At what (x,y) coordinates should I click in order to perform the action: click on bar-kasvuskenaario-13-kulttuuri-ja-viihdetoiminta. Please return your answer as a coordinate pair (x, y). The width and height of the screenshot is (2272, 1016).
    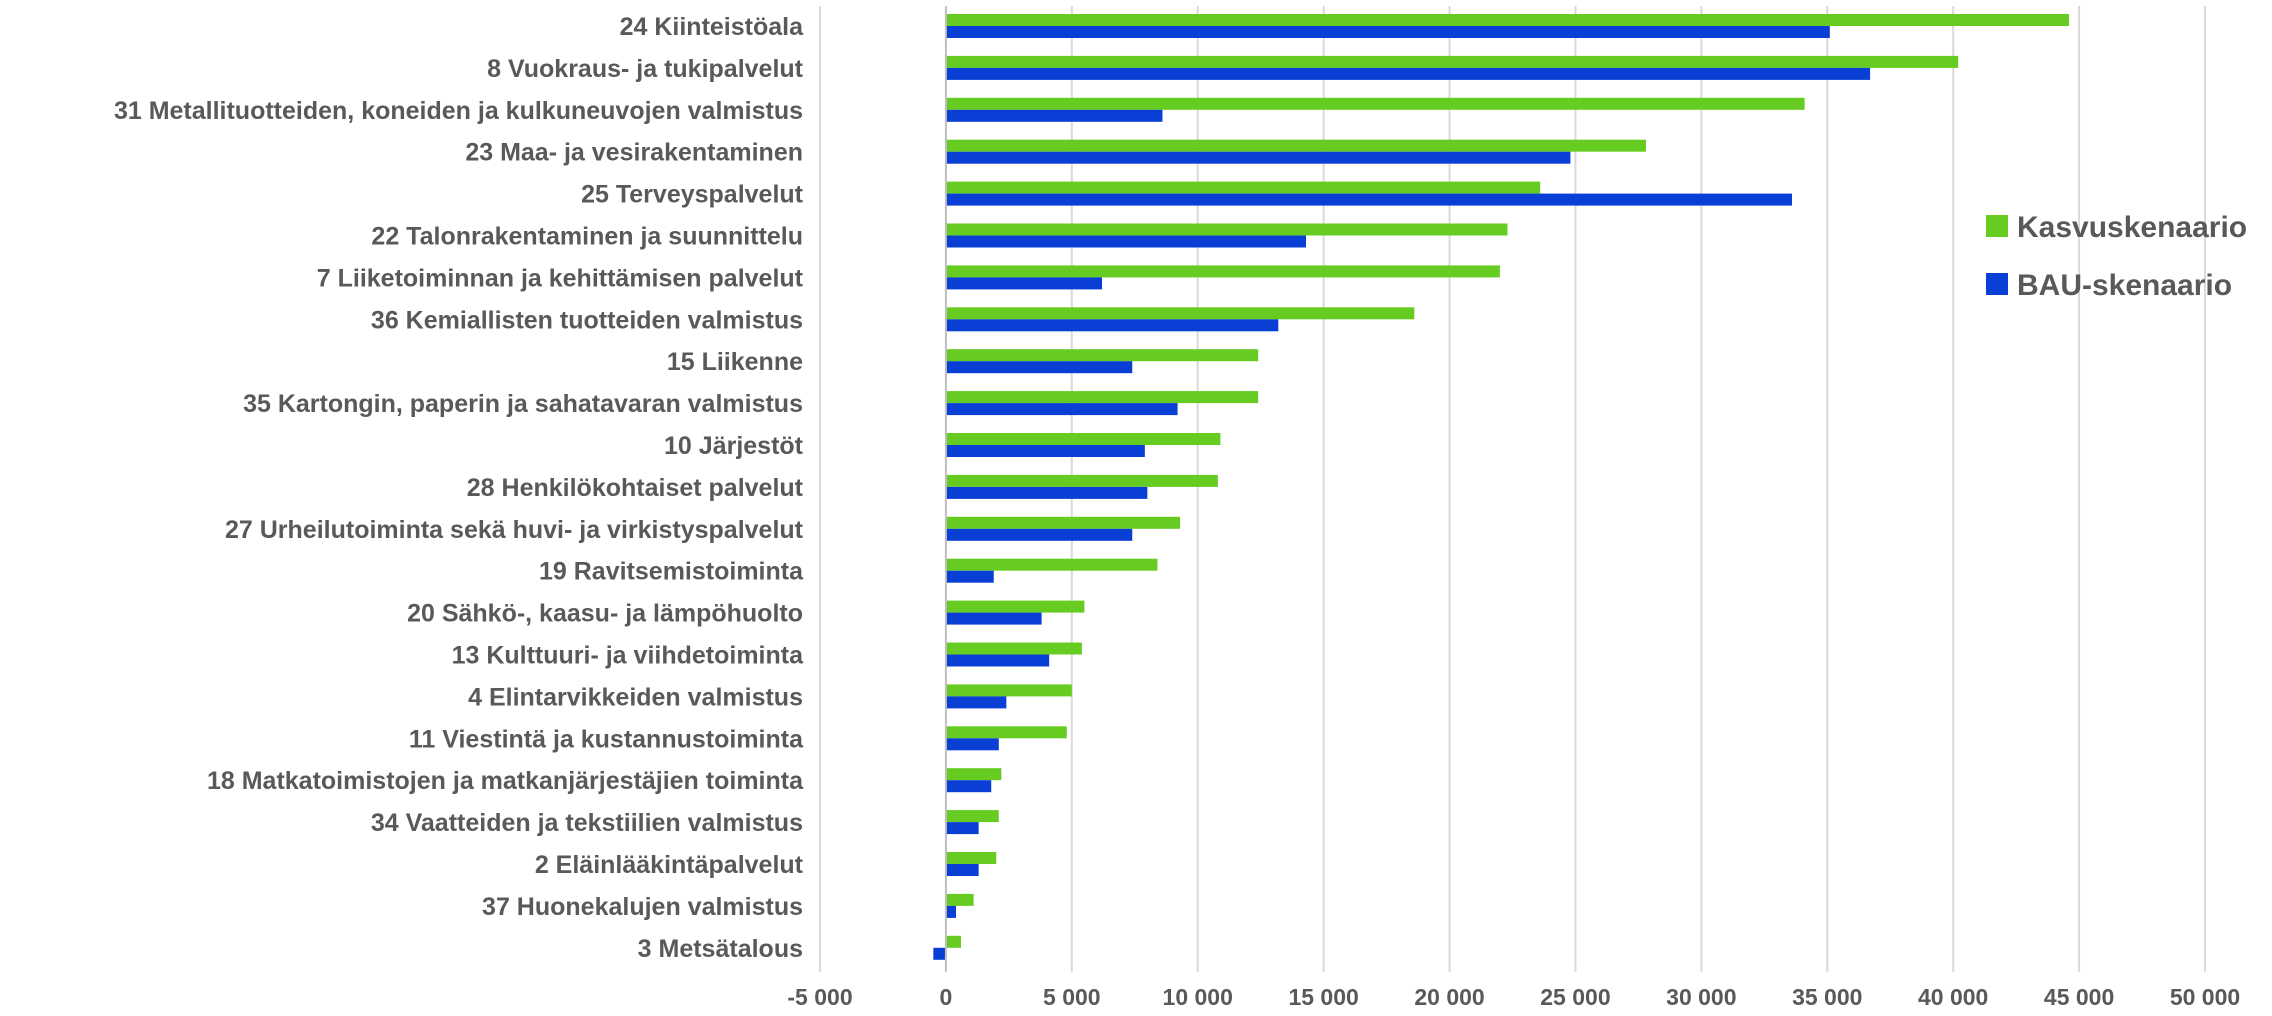
    Looking at the image, I should click on (1013, 648).